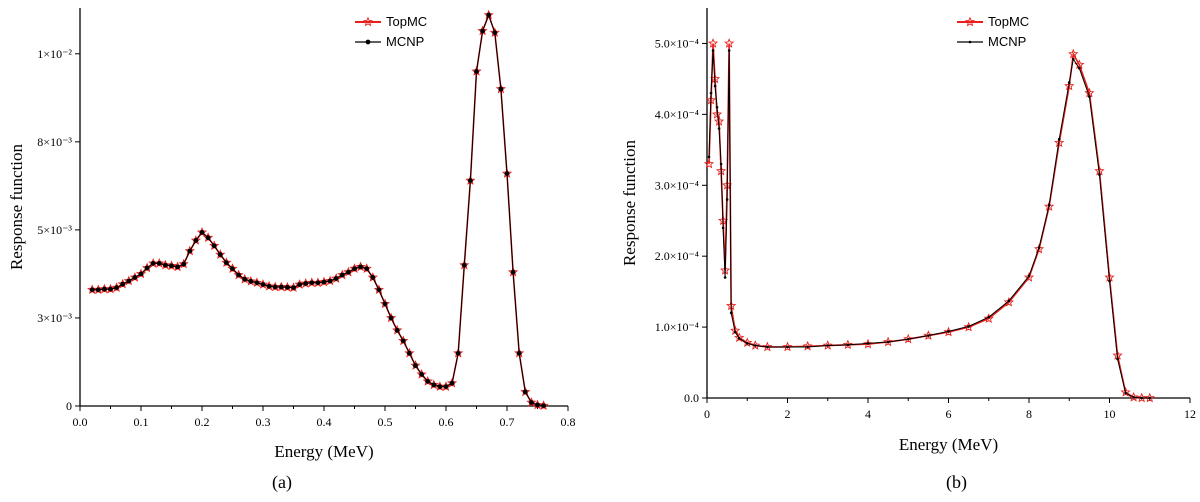  Describe the element at coordinates (568, 422) in the screenshot. I see `x-tick-label: 0.8` at that location.